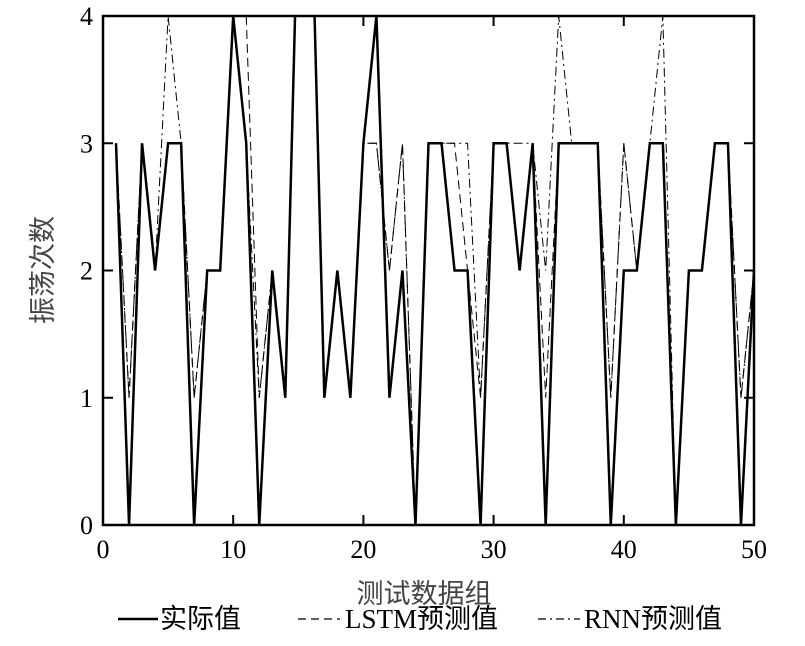 This screenshot has width=805, height=646. What do you see at coordinates (86, 143) in the screenshot?
I see `y-tick-label-3: 3` at bounding box center [86, 143].